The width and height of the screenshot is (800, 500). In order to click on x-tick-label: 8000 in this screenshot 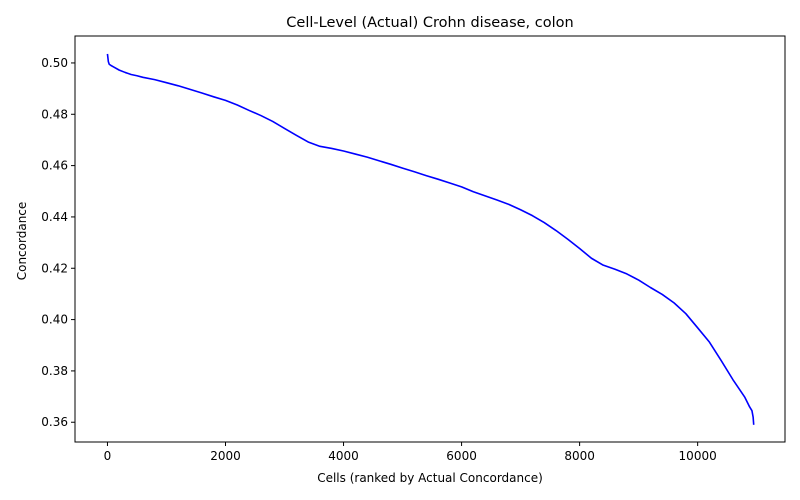, I will do `click(579, 456)`.